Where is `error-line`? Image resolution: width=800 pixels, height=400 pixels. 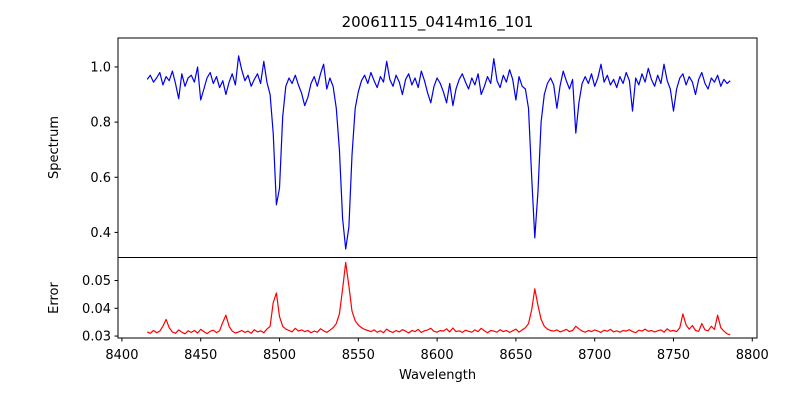 error-line is located at coordinates (438, 298).